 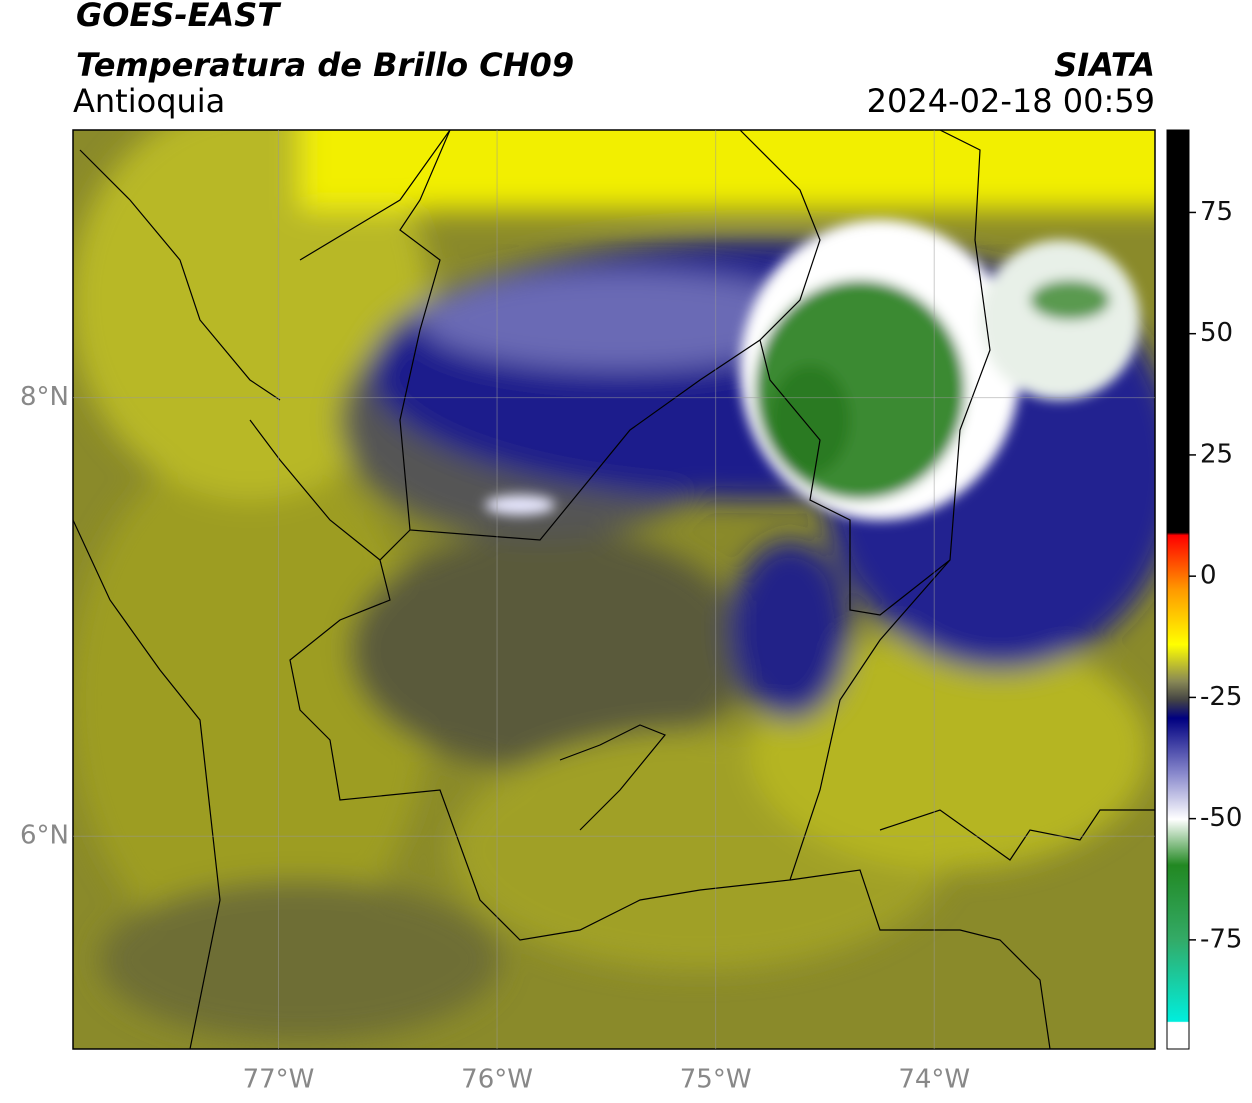 I want to click on x-tick-label: 77°W, so click(x=279, y=1080).